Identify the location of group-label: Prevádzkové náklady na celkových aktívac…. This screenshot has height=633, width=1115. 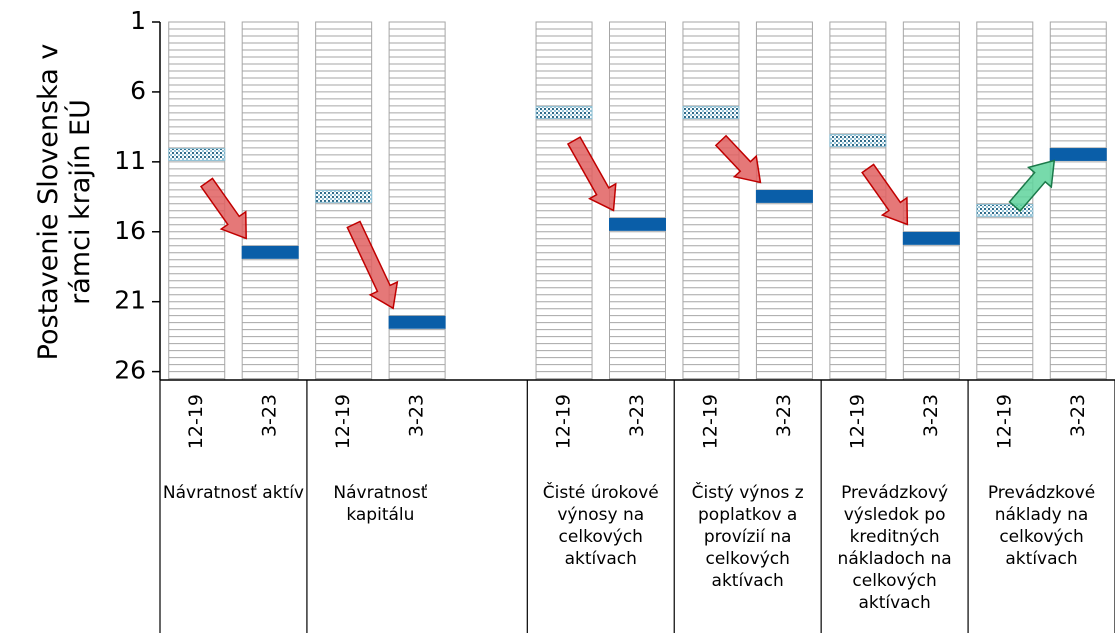
(1041, 526).